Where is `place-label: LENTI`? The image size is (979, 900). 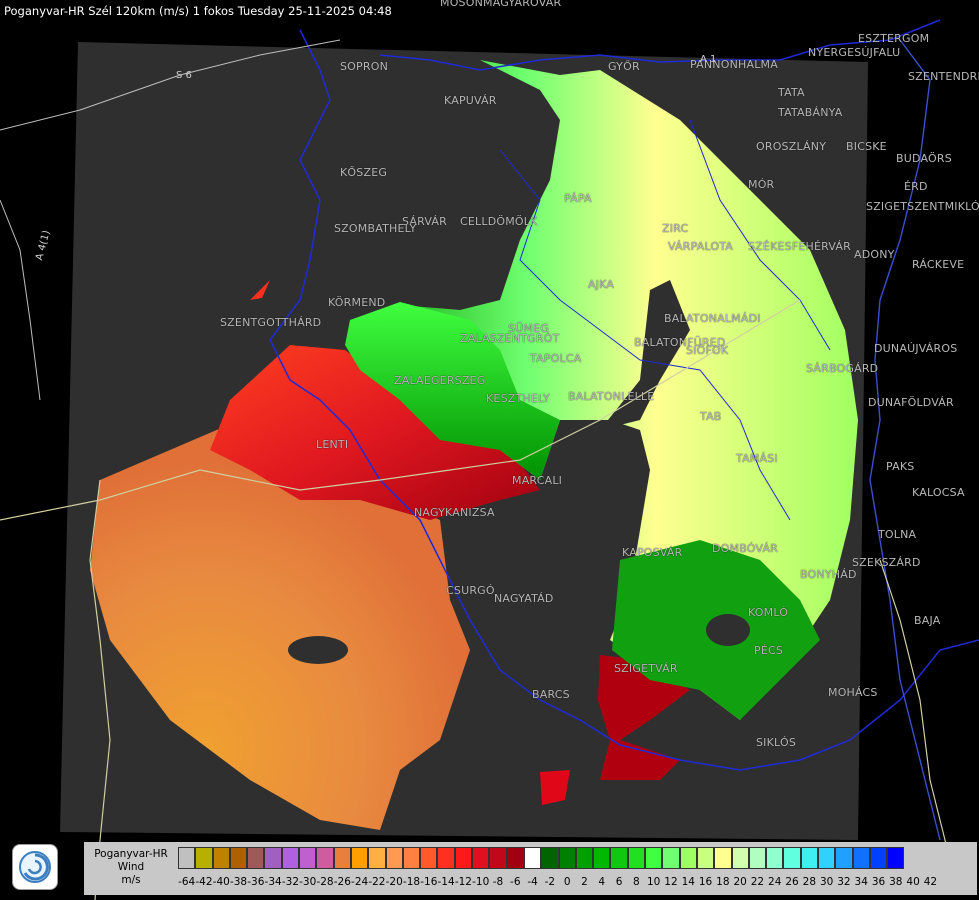
place-label: LENTI is located at coordinates (332, 444).